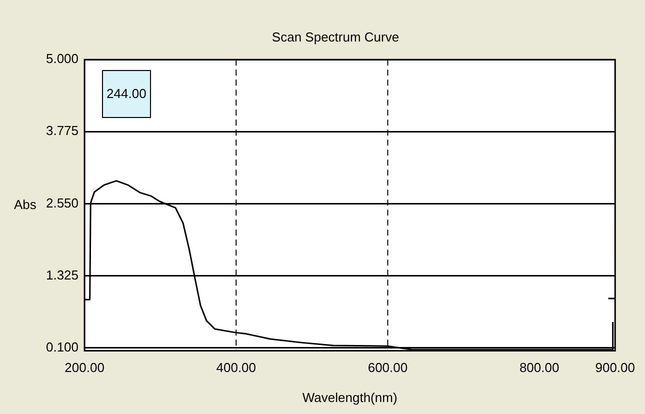  What do you see at coordinates (25, 204) in the screenshot?
I see `y-axis-title: Abs` at bounding box center [25, 204].